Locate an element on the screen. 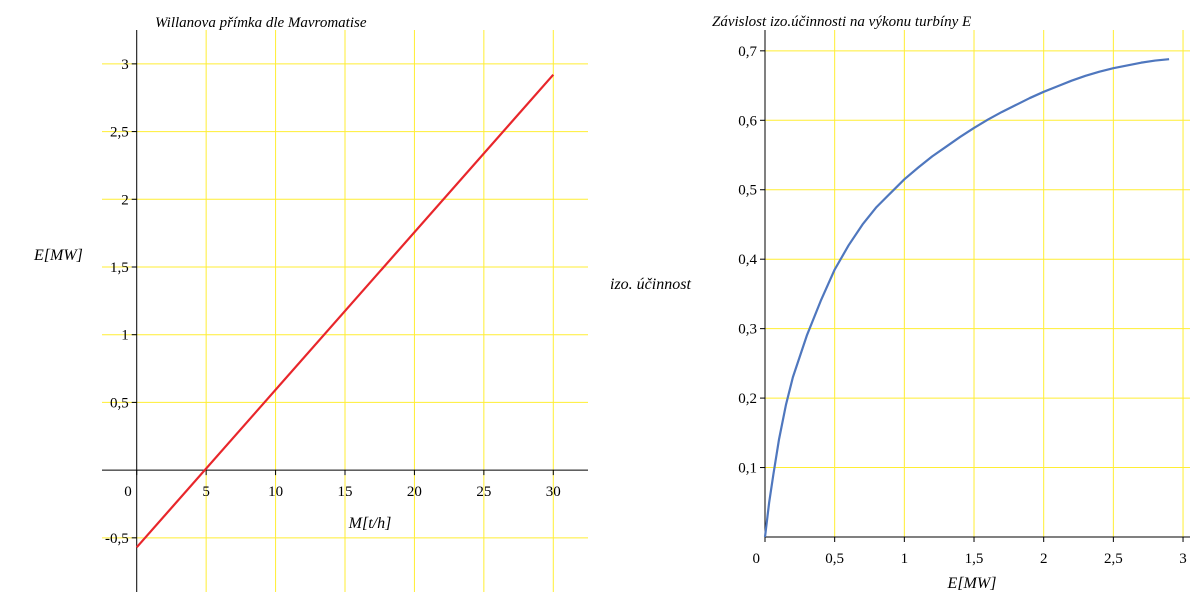 Image resolution: width=1197 pixels, height=594 pixels. x-tick-label: 0,5 is located at coordinates (834, 559).